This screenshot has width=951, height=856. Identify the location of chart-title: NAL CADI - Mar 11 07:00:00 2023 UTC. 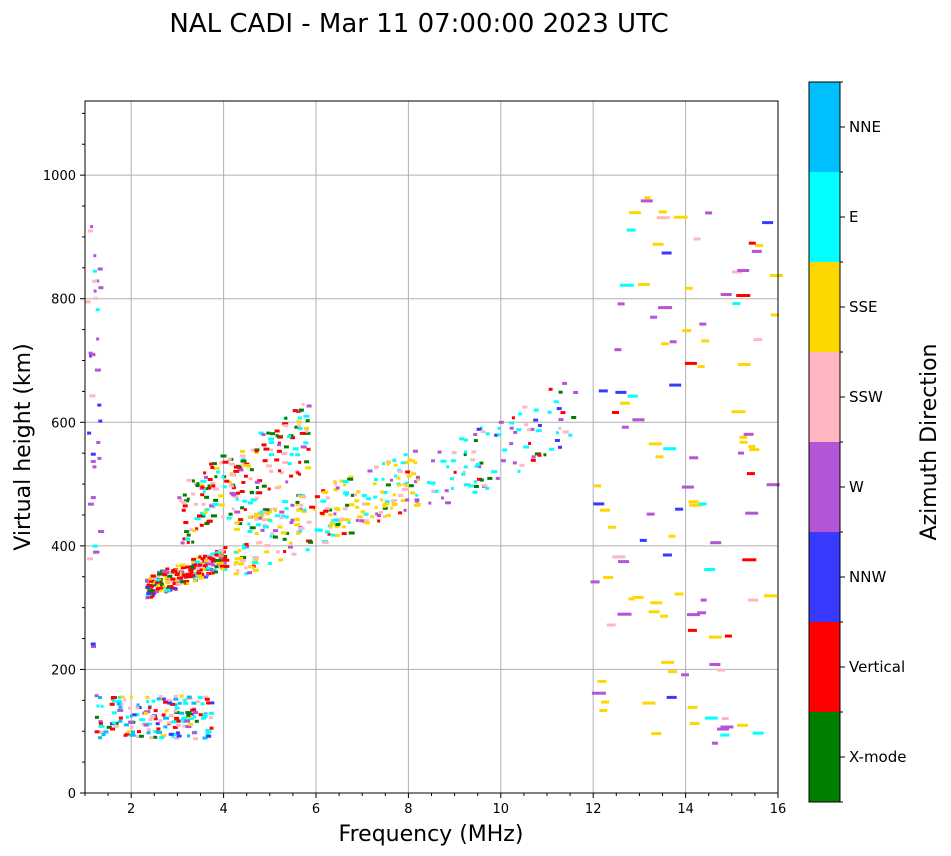
(418, 24).